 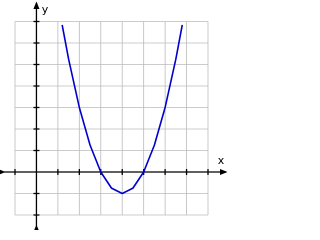 What do you see at coordinates (45, 9) in the screenshot?
I see `y-axis-label: y` at bounding box center [45, 9].